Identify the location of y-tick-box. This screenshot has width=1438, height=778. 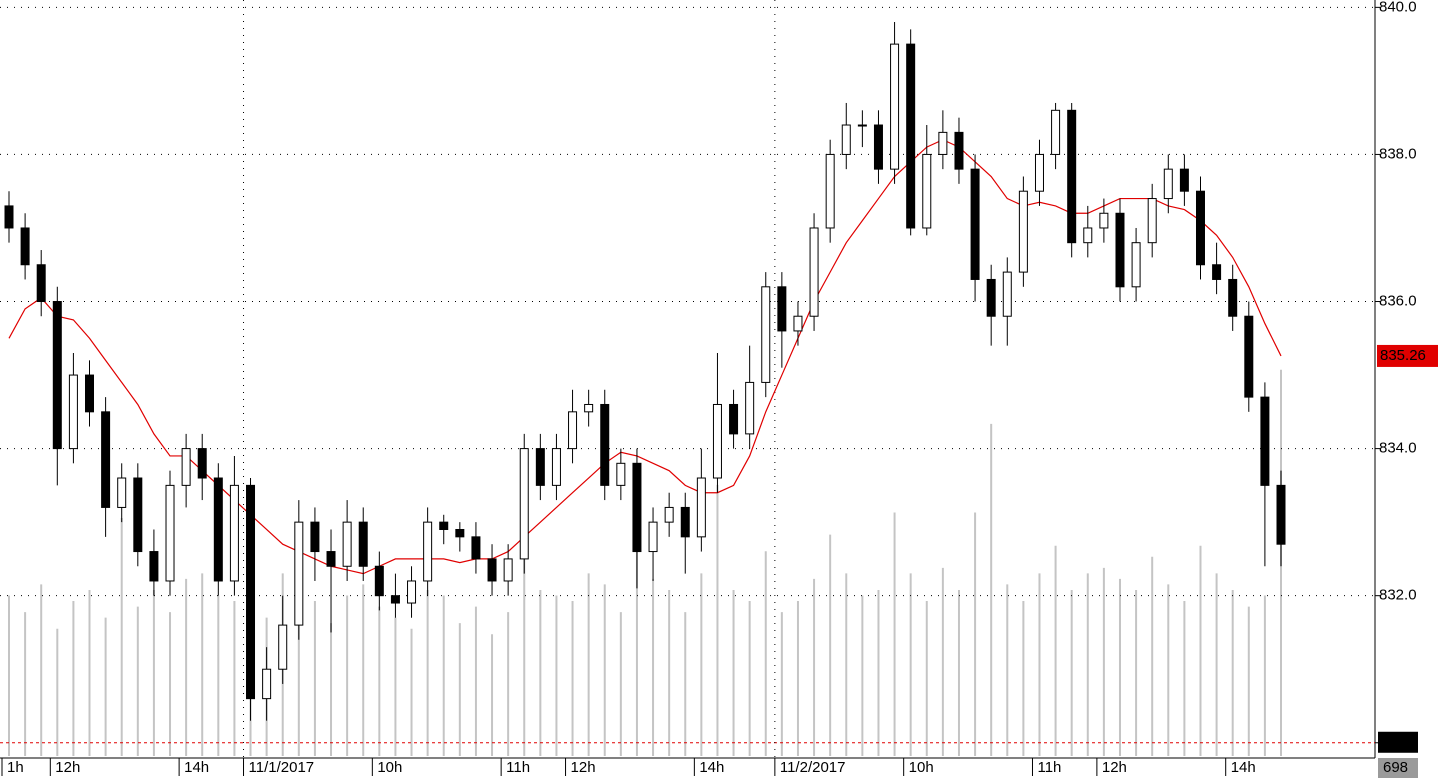
(1398, 742).